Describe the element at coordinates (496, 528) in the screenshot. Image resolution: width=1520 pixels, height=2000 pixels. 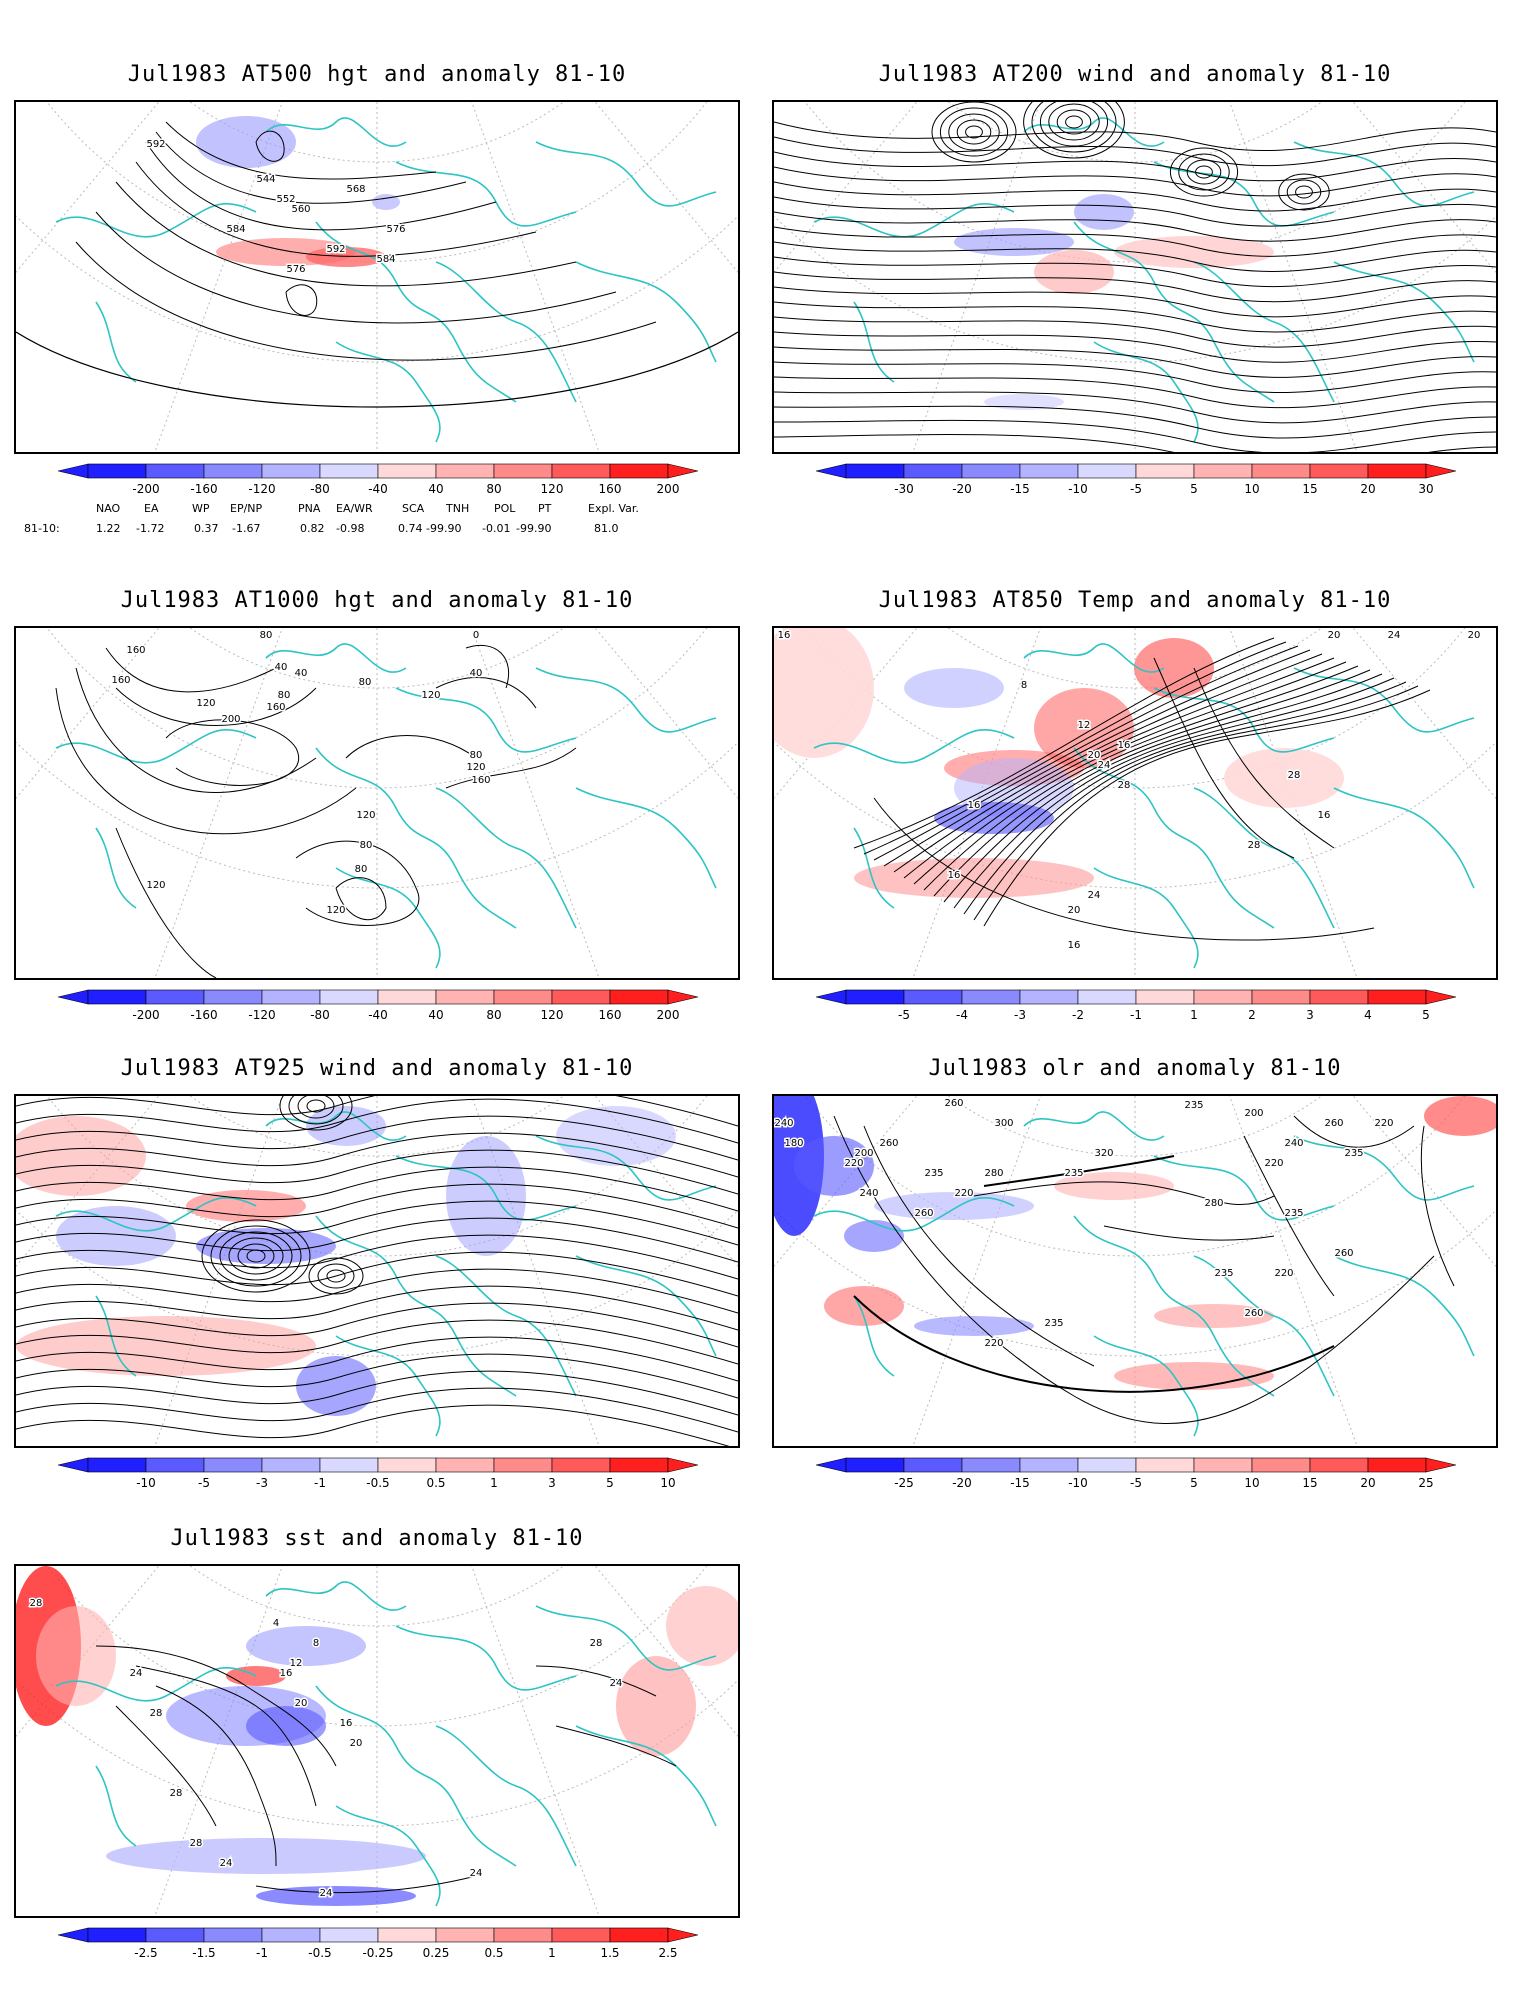
I see `index-value: -0.01` at that location.